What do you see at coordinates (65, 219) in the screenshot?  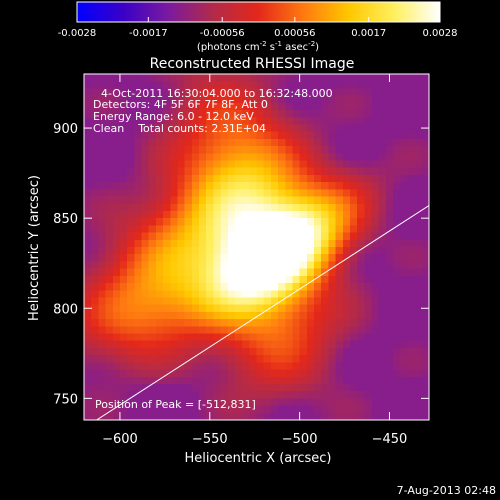 I see `y-tick-label: 850` at bounding box center [65, 219].